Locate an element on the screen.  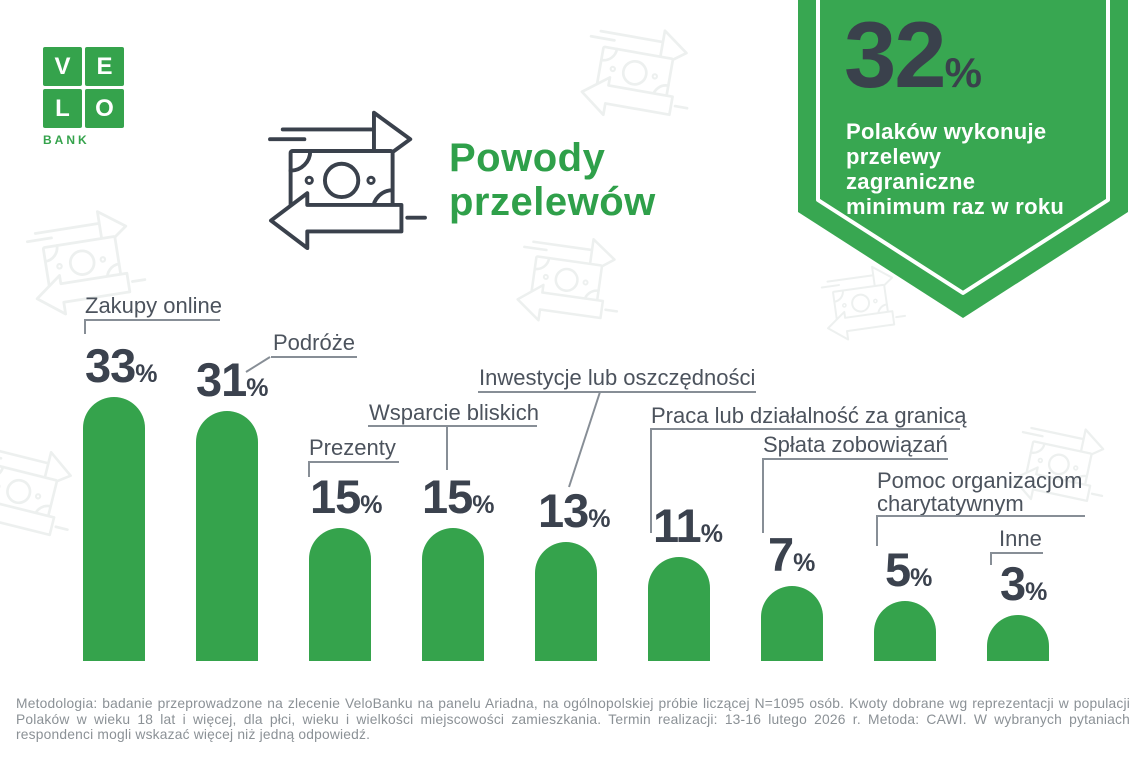
bar-category-label: Zakupy online is located at coordinates (153, 305).